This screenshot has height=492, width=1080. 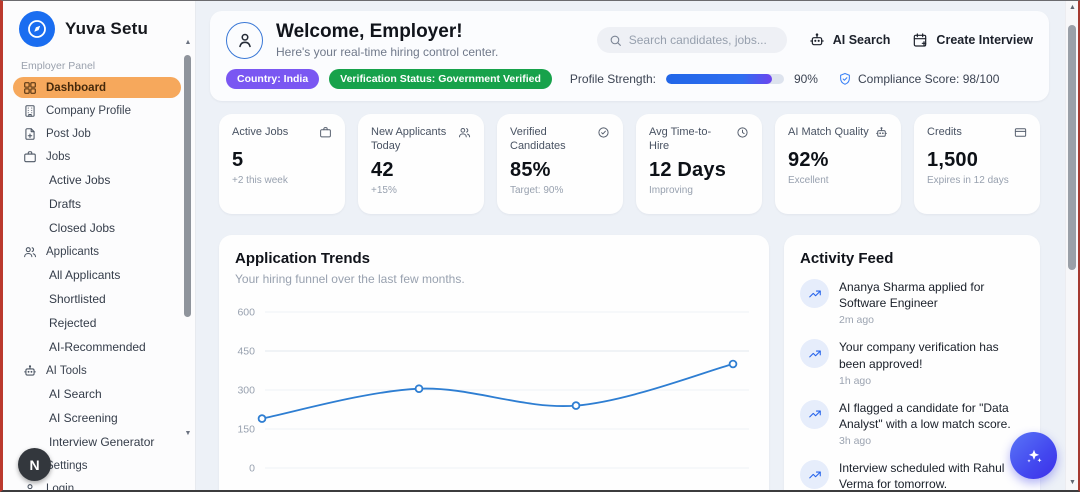 I want to click on stat-sub: Target: 90%, so click(x=537, y=190).